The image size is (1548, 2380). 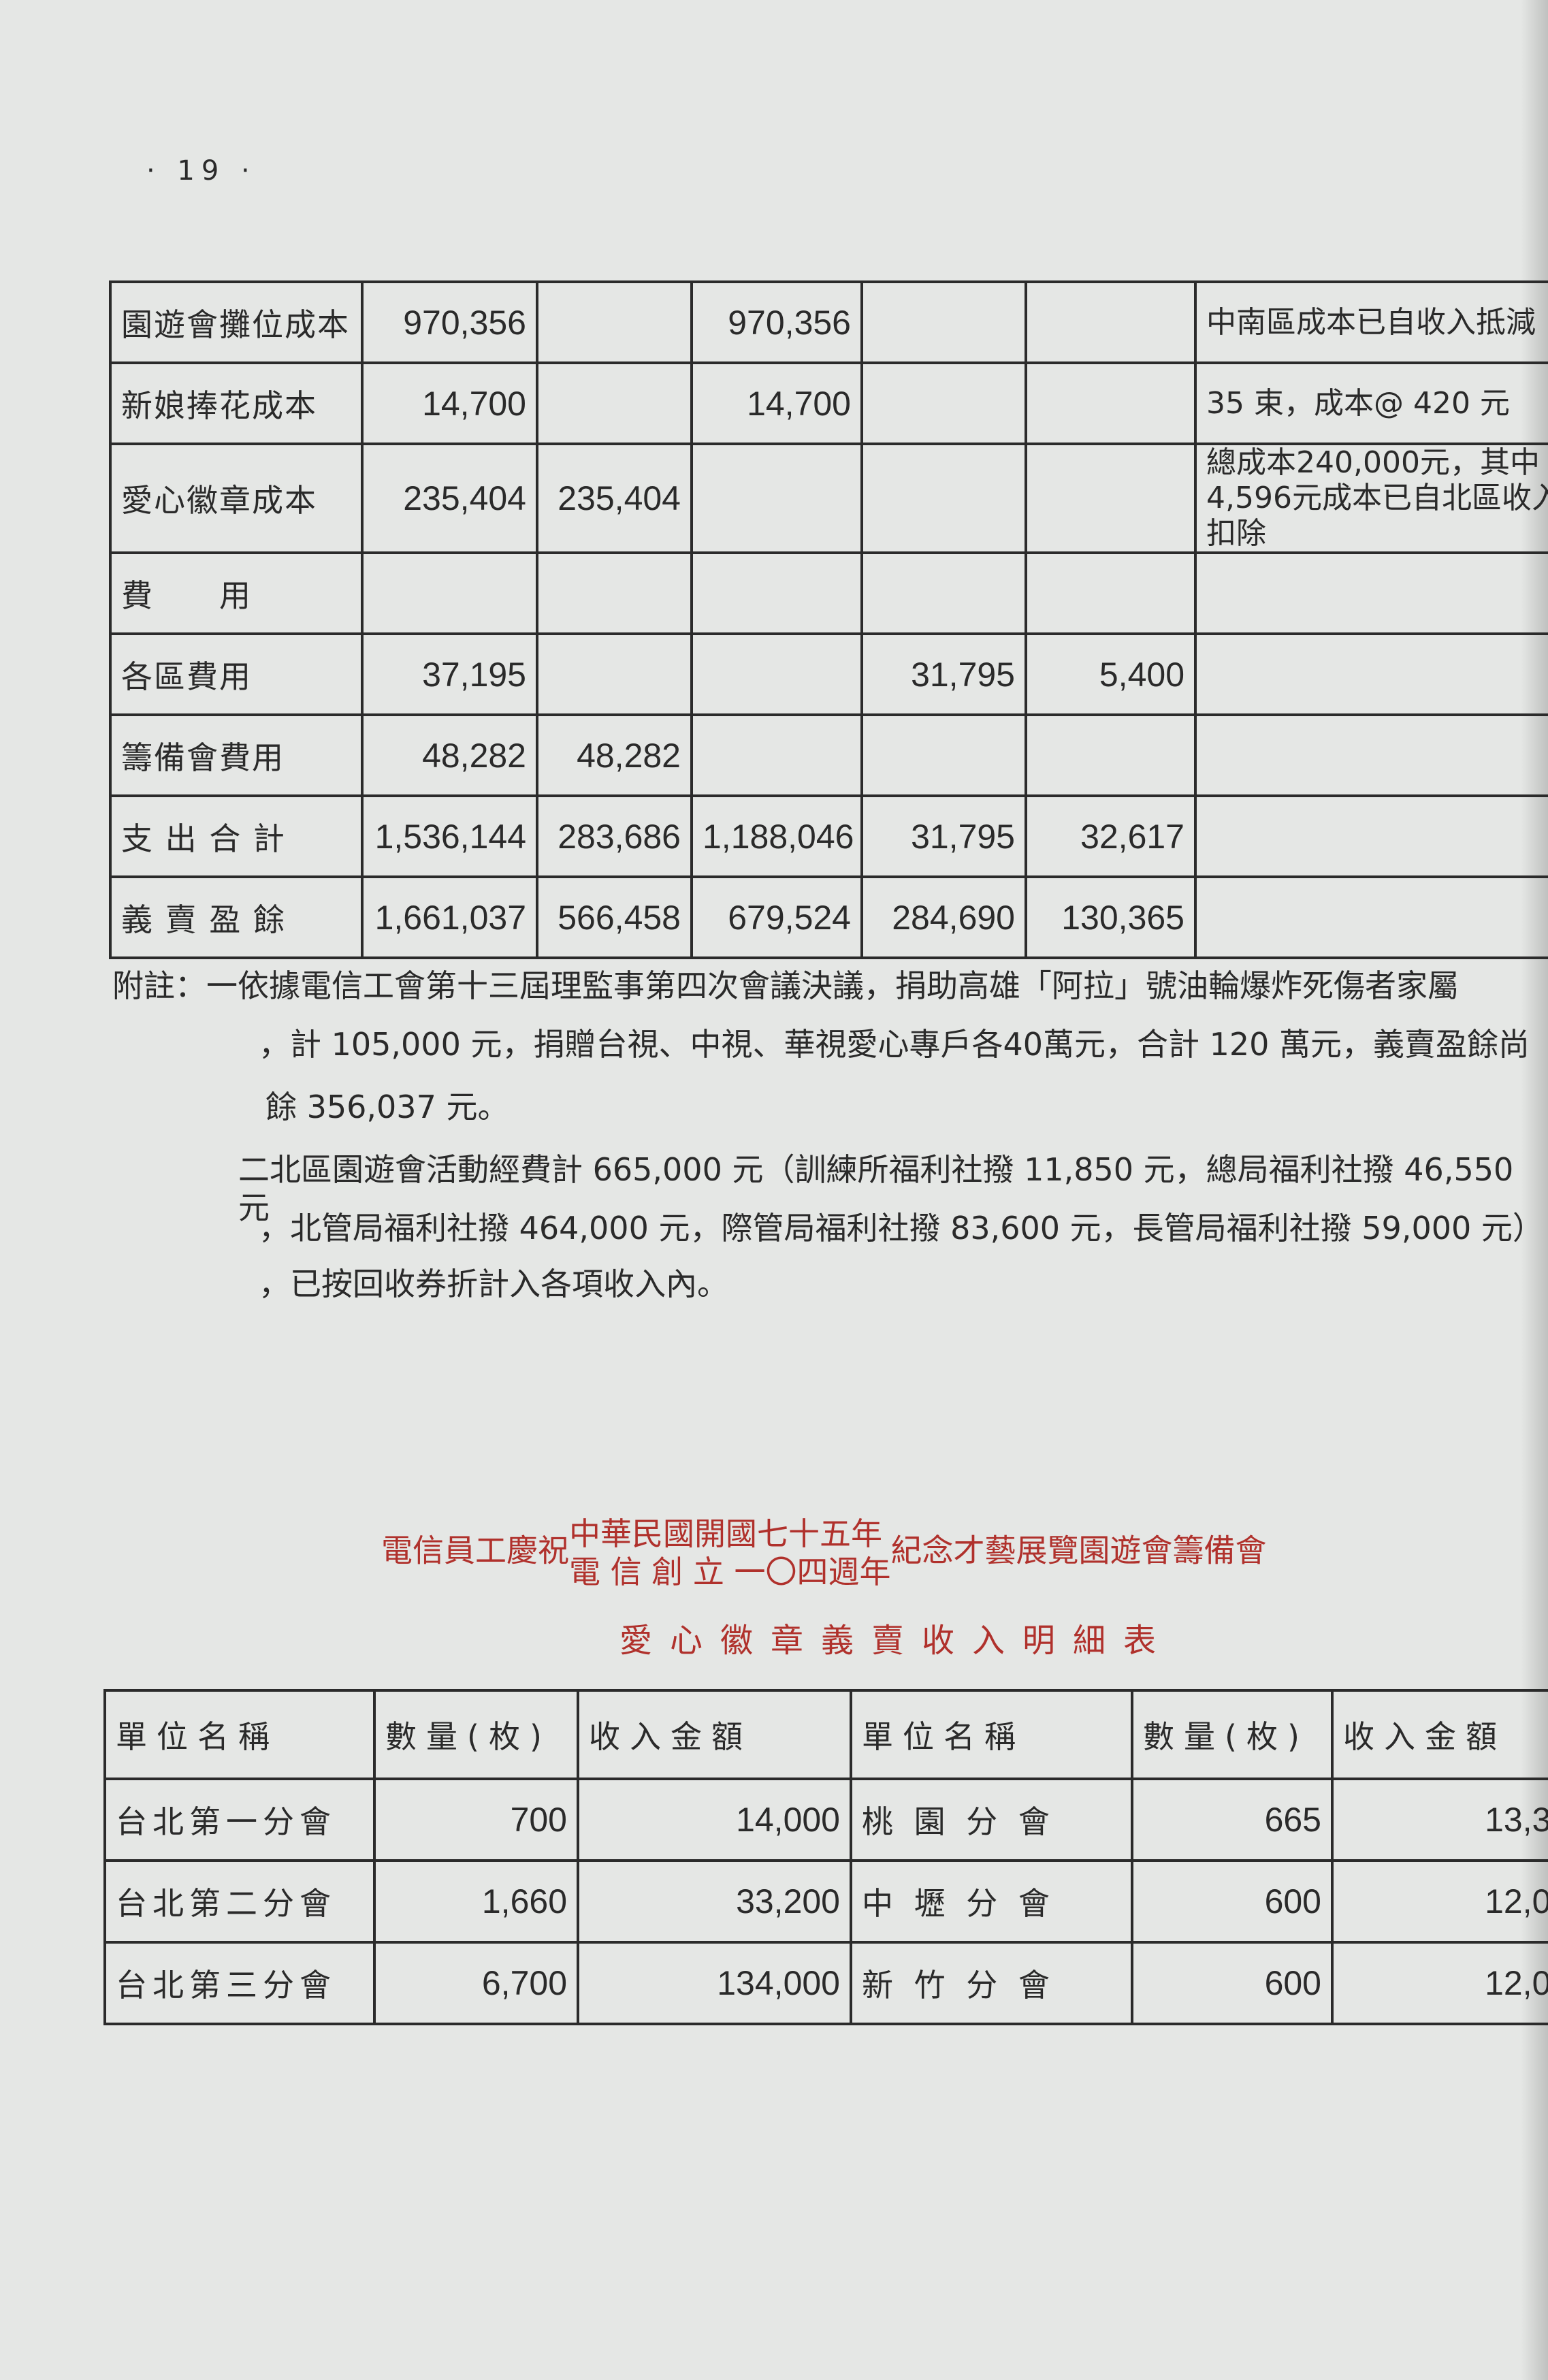 I want to click on income-cell: 14,000, so click(x=715, y=1820).